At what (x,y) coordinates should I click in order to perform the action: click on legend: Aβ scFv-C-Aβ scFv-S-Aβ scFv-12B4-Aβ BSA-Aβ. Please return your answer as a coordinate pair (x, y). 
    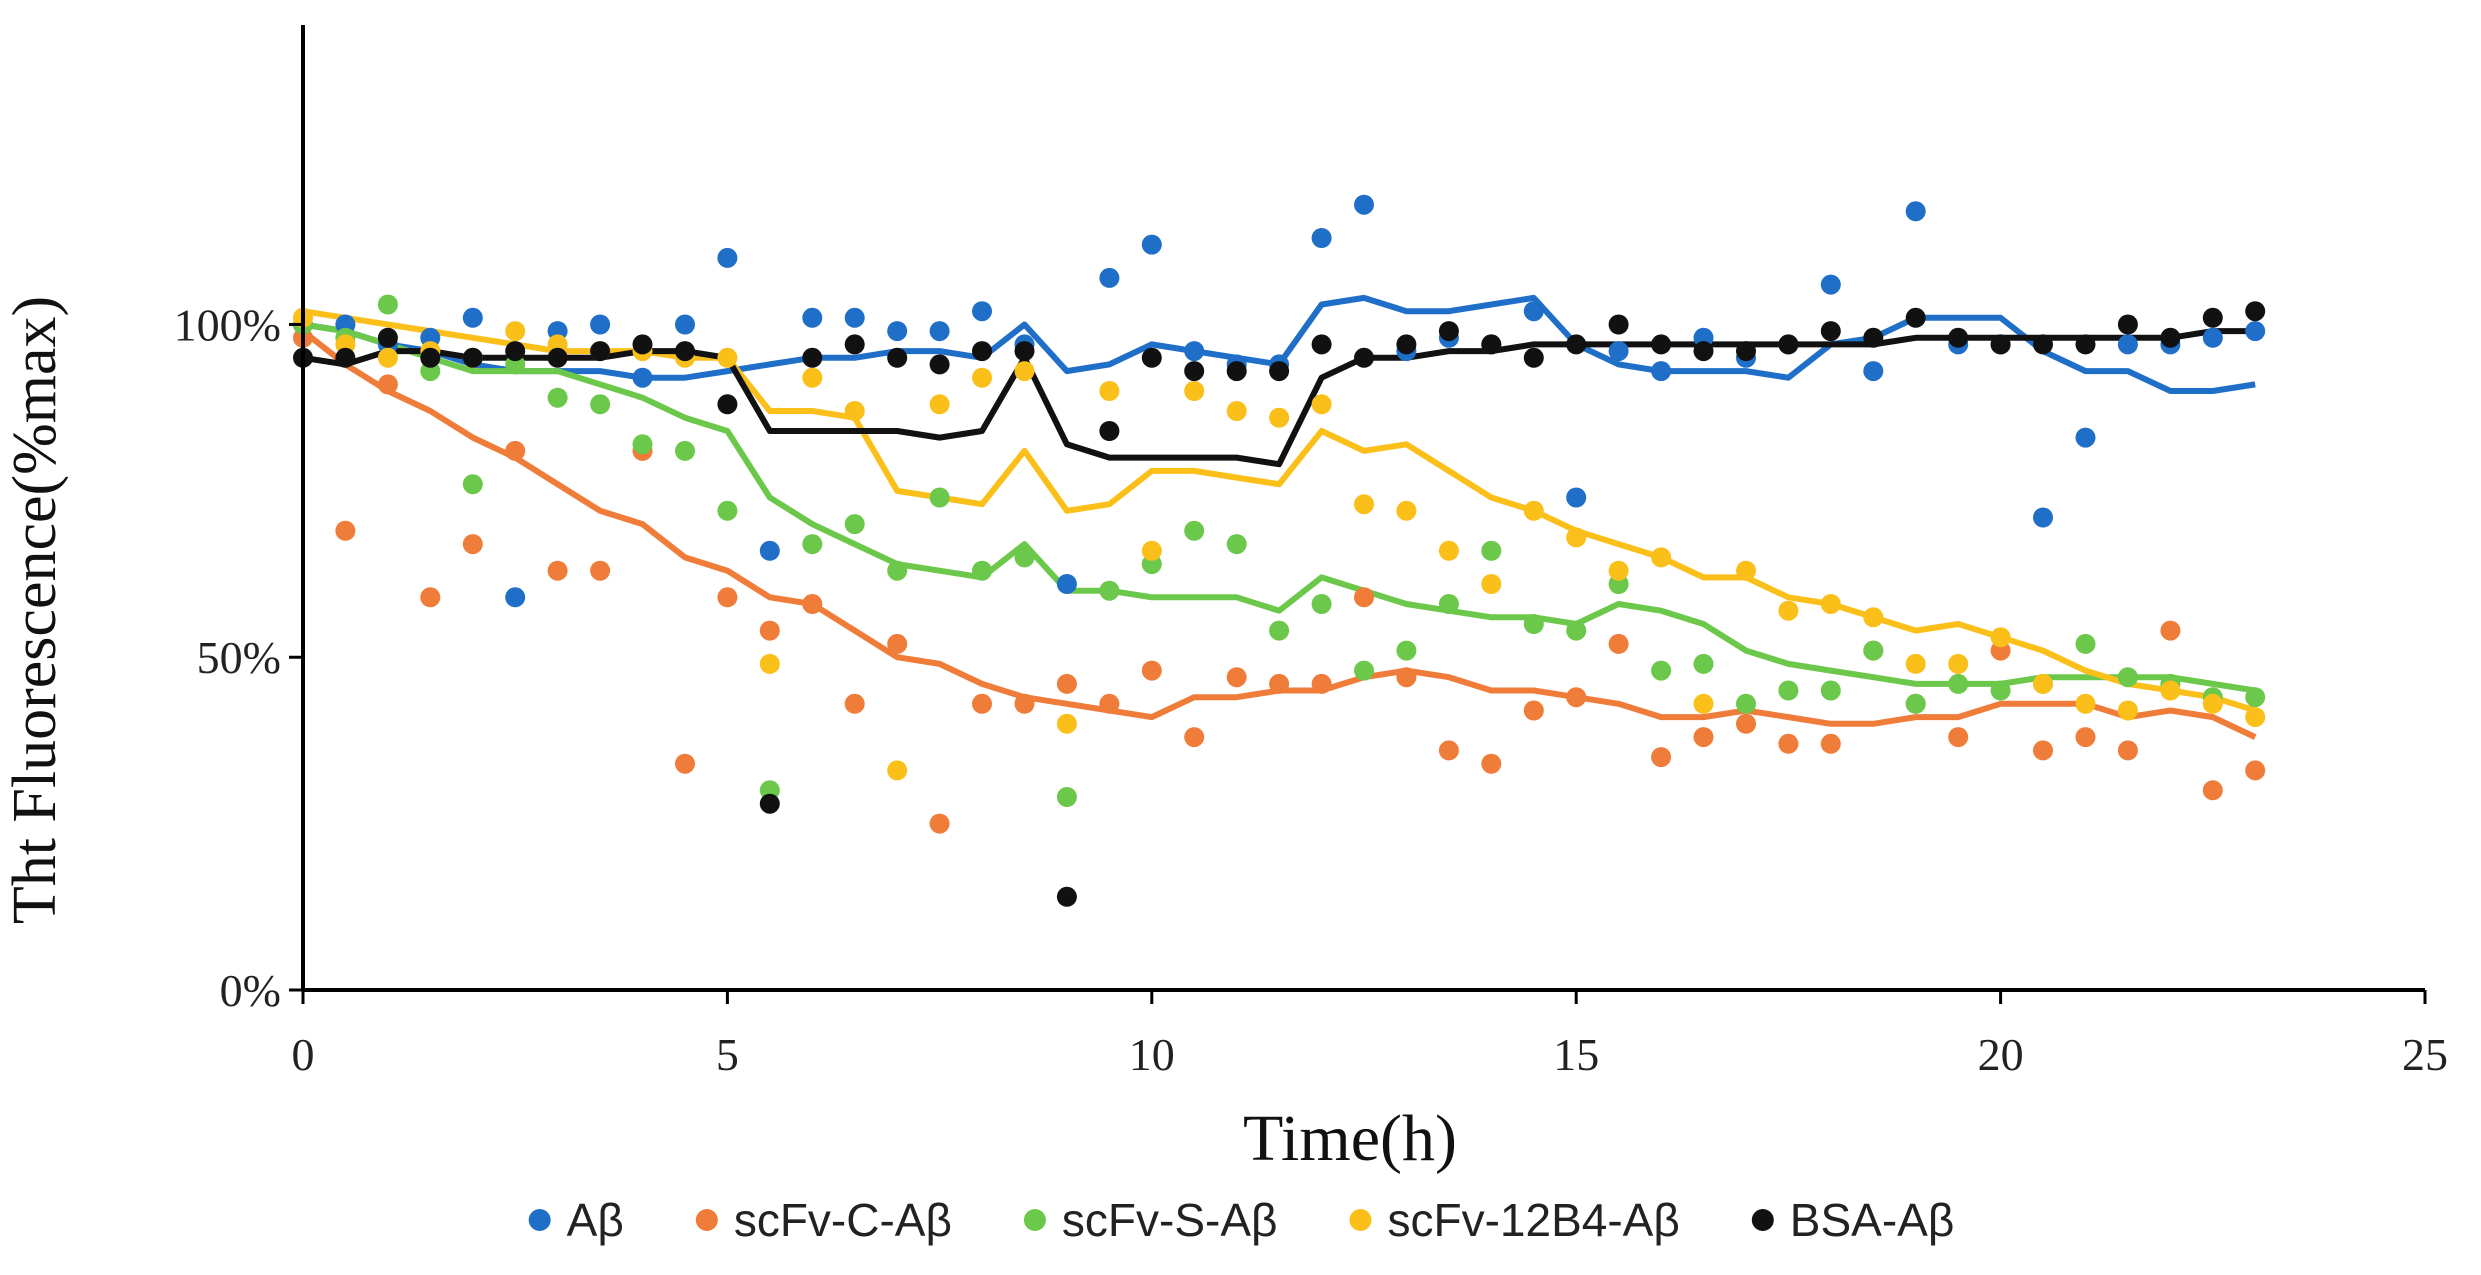
    Looking at the image, I should click on (1241, 1220).